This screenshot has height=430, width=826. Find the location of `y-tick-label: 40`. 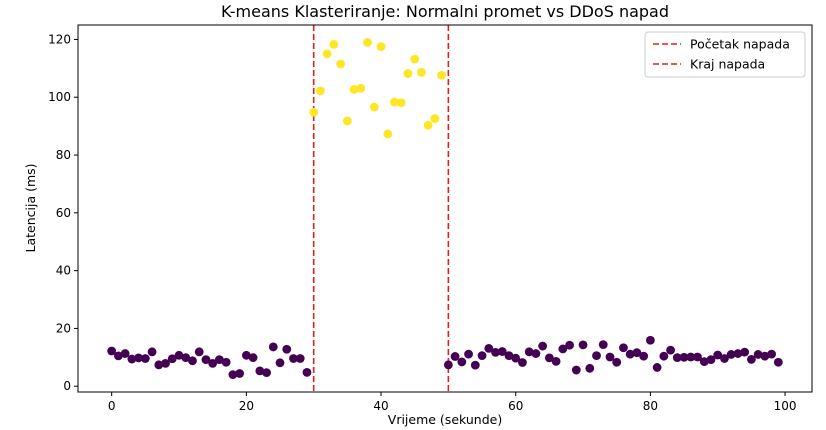

y-tick-label: 40 is located at coordinates (63, 271).